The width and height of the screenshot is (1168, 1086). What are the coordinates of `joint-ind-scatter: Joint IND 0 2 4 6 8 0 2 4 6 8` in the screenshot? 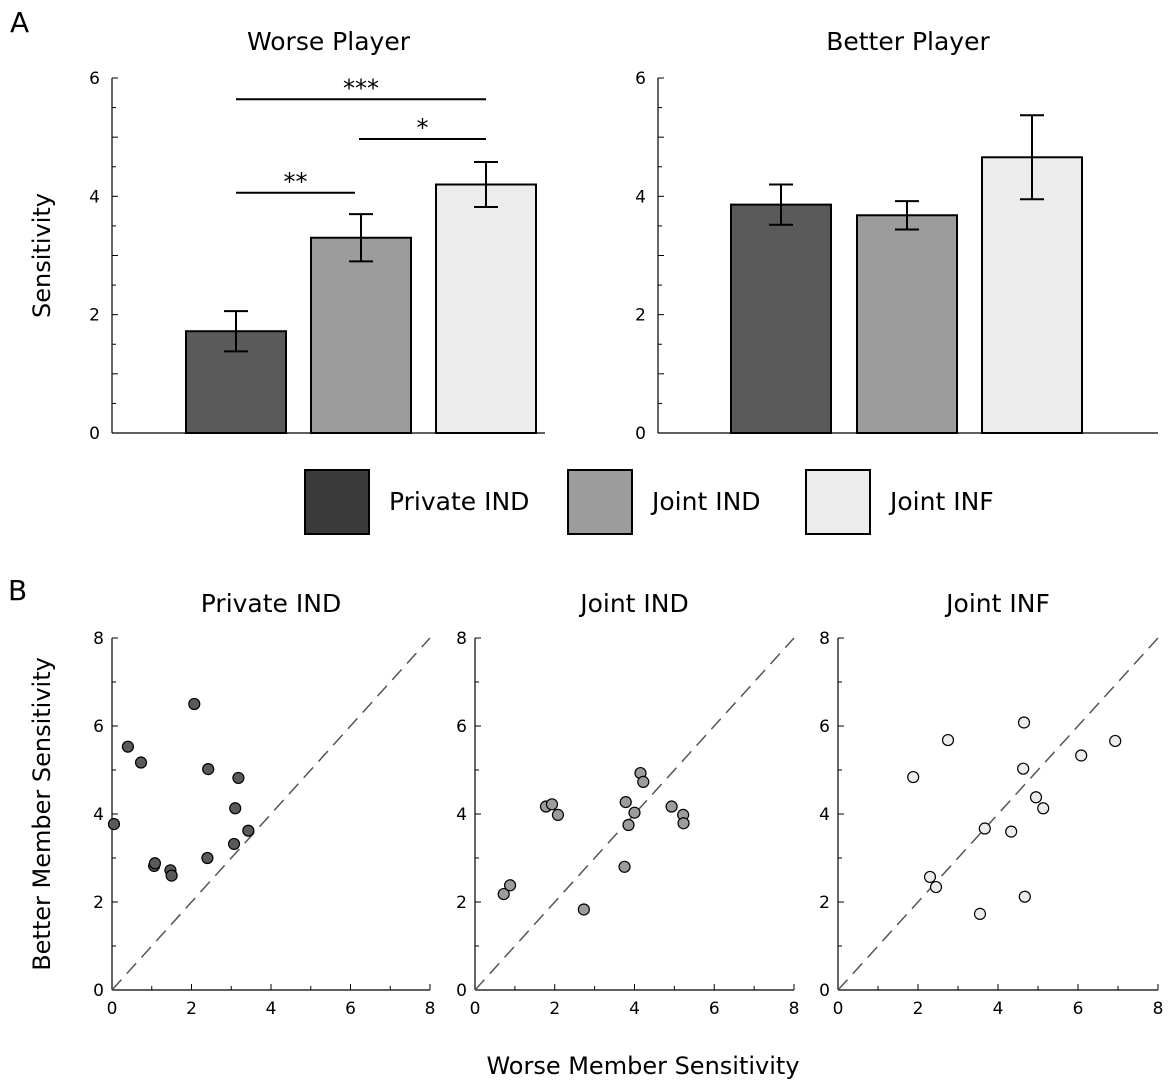 It's located at (627, 804).